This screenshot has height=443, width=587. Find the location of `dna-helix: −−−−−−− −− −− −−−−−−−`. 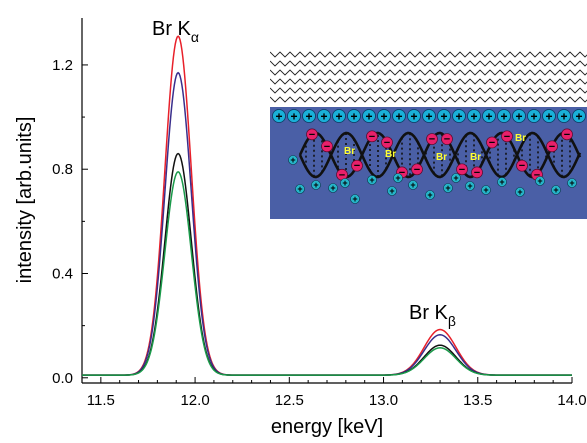

dna-helix: −−−−−−− −− −− −−−−−−− is located at coordinates (440, 154).